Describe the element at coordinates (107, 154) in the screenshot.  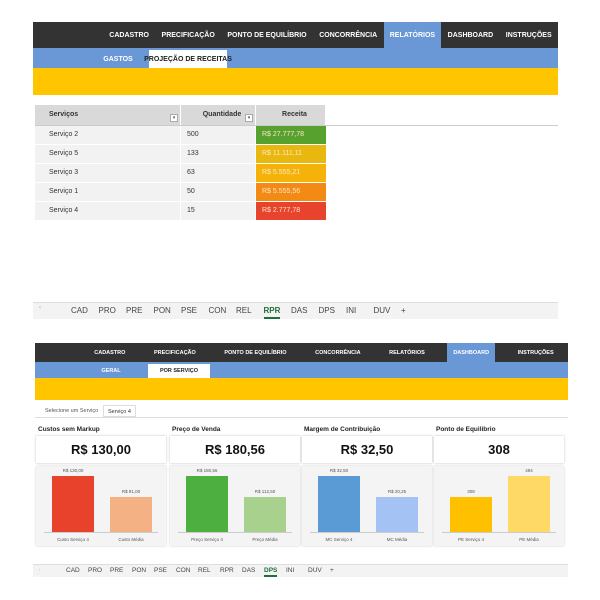
I see `table-cell: Serviço 5` at that location.